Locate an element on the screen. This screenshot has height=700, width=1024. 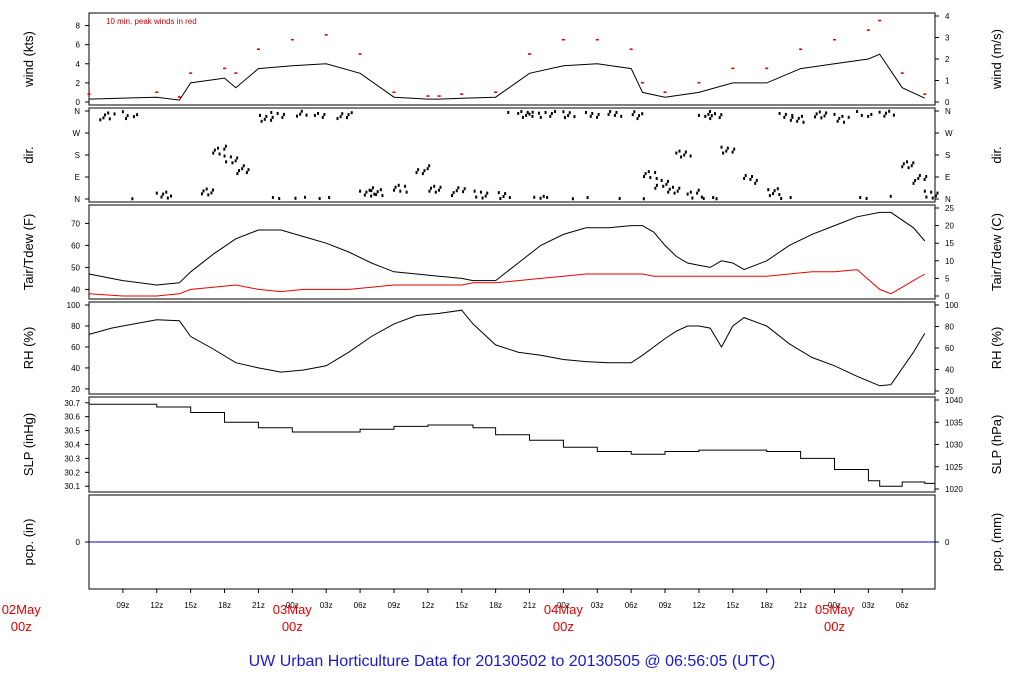
ytick-label-right-wind: 3 is located at coordinates (947, 38).